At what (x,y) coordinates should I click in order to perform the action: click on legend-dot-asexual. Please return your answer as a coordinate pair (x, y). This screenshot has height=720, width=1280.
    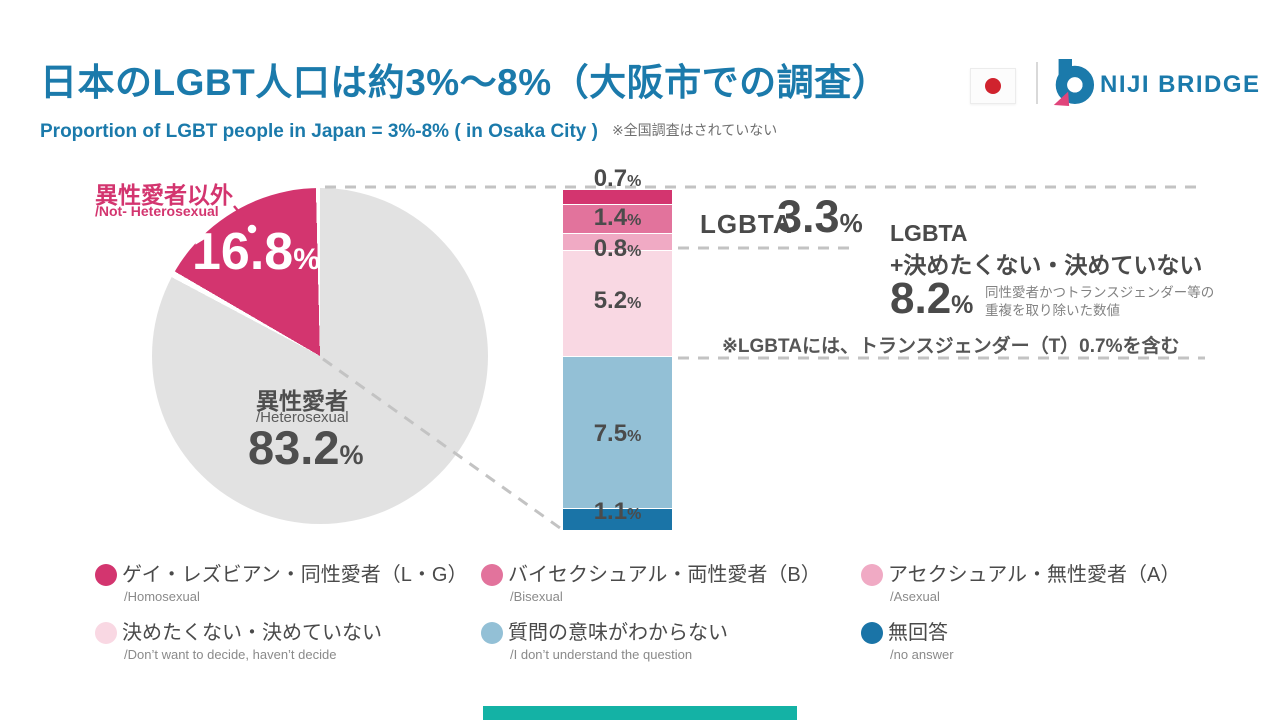
    Looking at the image, I should click on (872, 575).